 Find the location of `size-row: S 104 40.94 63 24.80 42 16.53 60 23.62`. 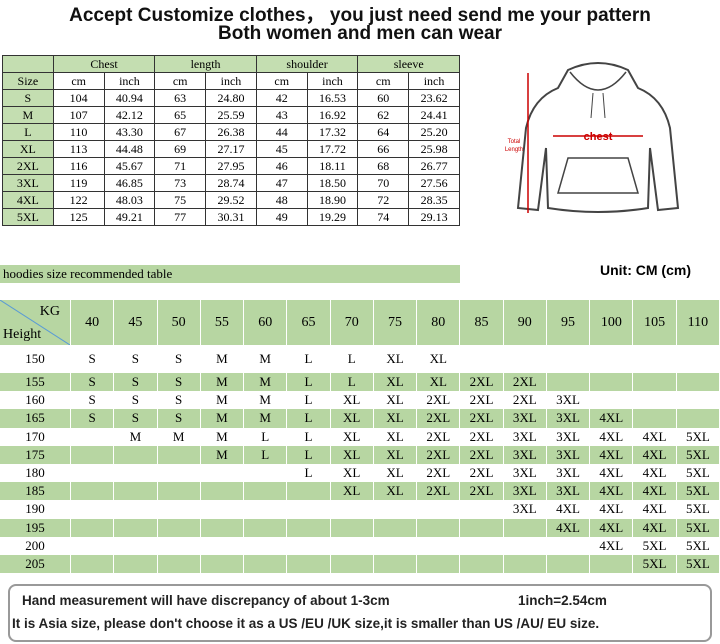

size-row: S 104 40.94 63 24.80 42 16.53 60 23.62 is located at coordinates (231, 98).